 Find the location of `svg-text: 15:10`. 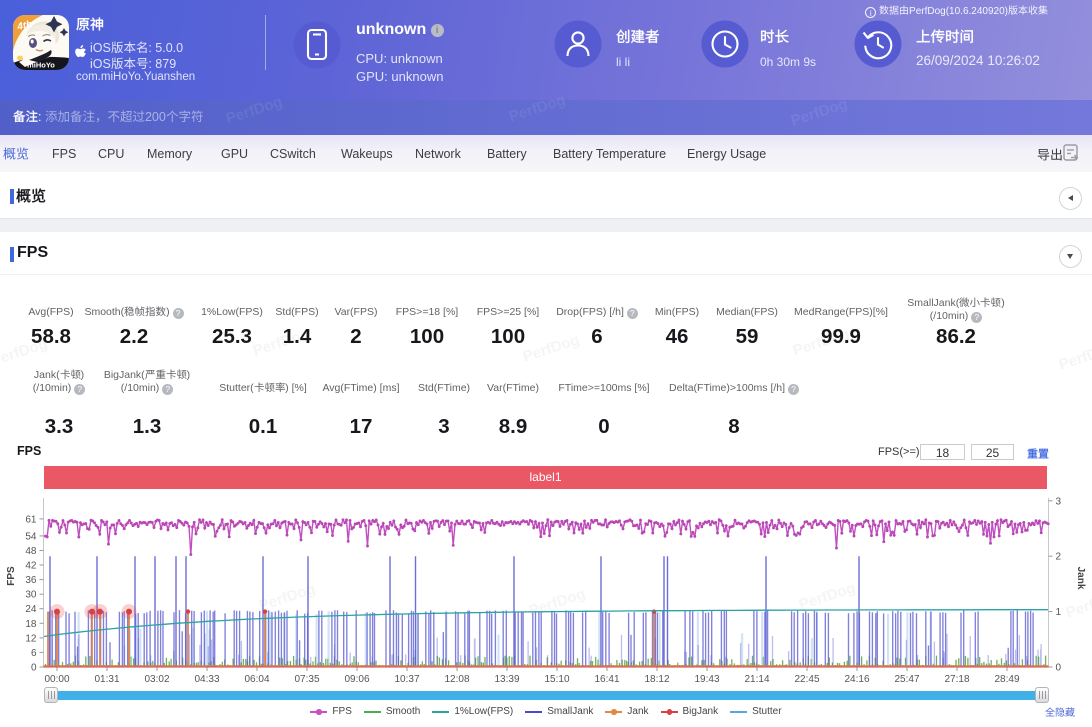

svg-text: 15:10 is located at coordinates (556, 679).